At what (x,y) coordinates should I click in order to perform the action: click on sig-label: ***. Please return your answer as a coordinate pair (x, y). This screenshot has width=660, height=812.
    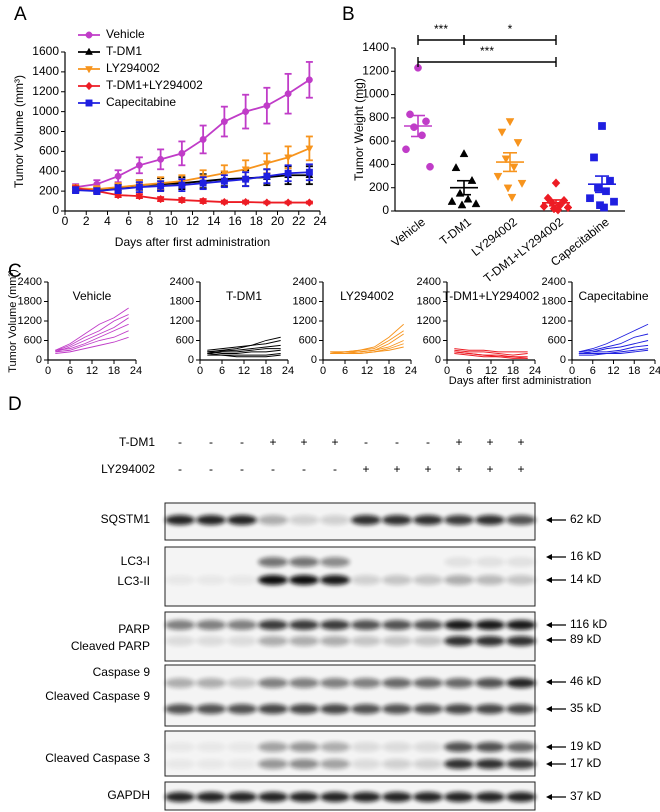
    Looking at the image, I should click on (487, 51).